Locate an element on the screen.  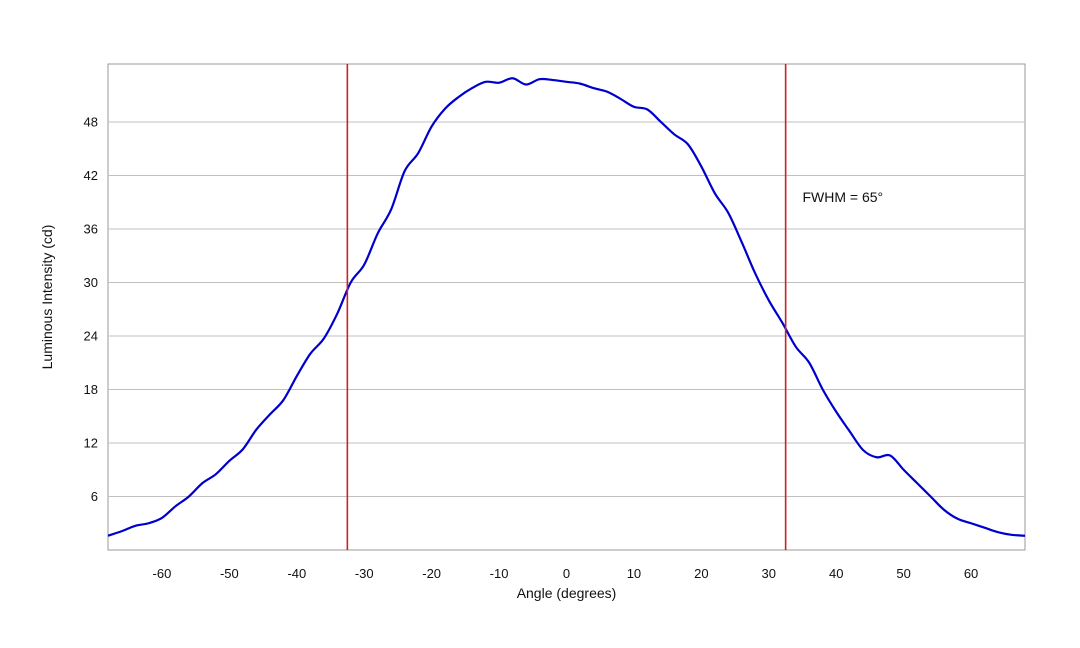
x-tick-label: 10 is located at coordinates (634, 573).